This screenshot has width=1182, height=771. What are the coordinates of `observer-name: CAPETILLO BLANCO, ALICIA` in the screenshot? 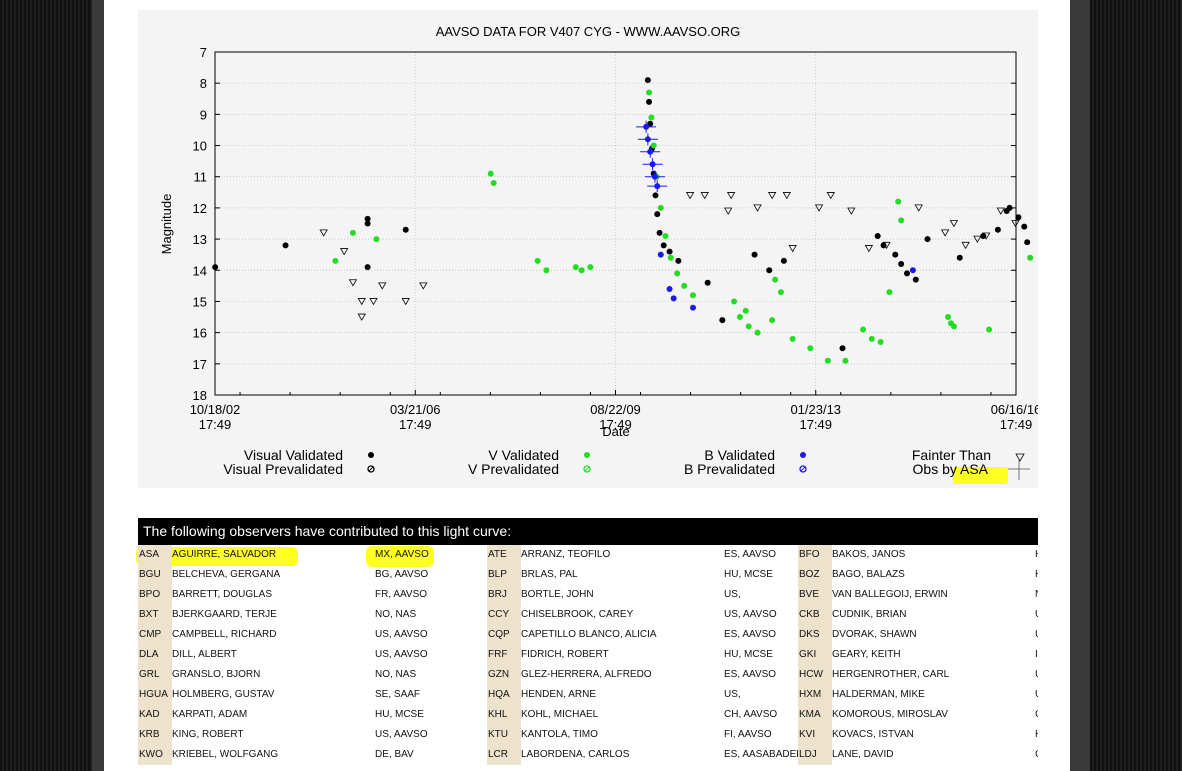 It's located at (589, 634).